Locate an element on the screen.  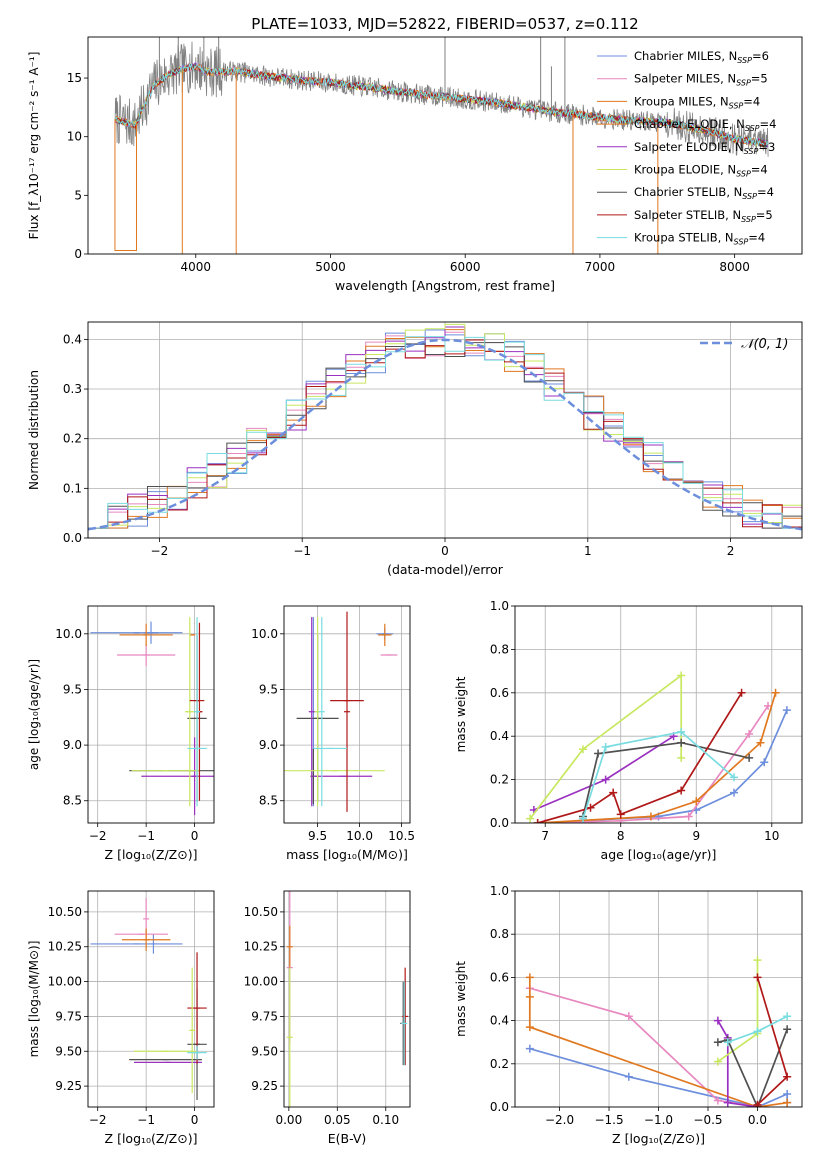
y-tick-label: 0.2 is located at coordinates (499, 1064).